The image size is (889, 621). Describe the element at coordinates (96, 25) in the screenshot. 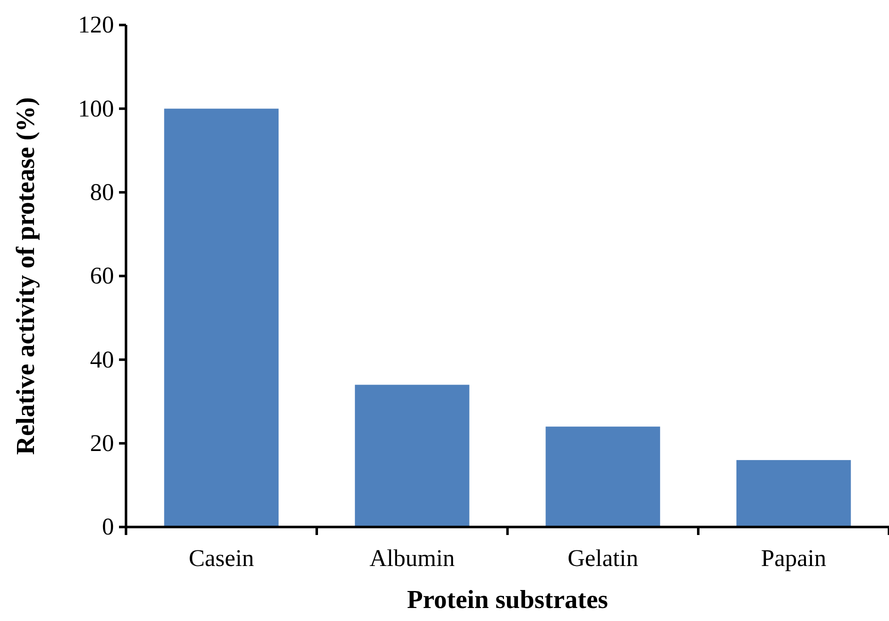

I see `y-tick-label: 120` at that location.